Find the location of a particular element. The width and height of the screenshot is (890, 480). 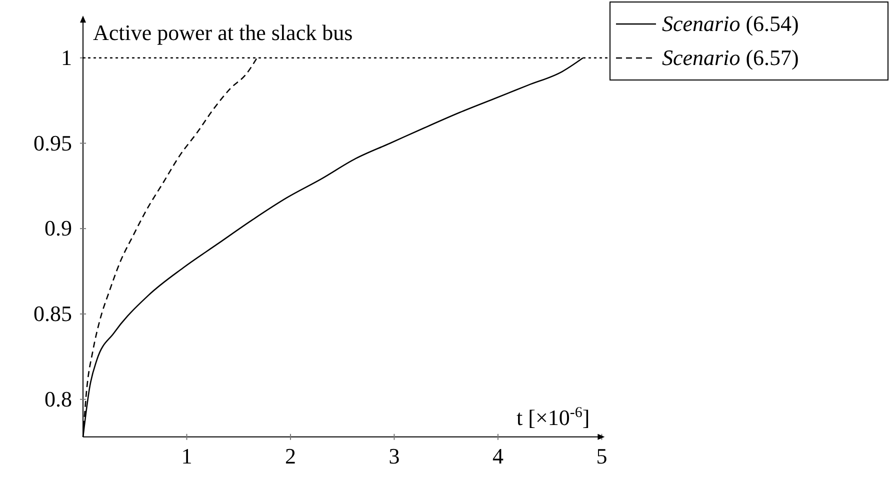

legend-label: Scenario (6.54) is located at coordinates (730, 23).